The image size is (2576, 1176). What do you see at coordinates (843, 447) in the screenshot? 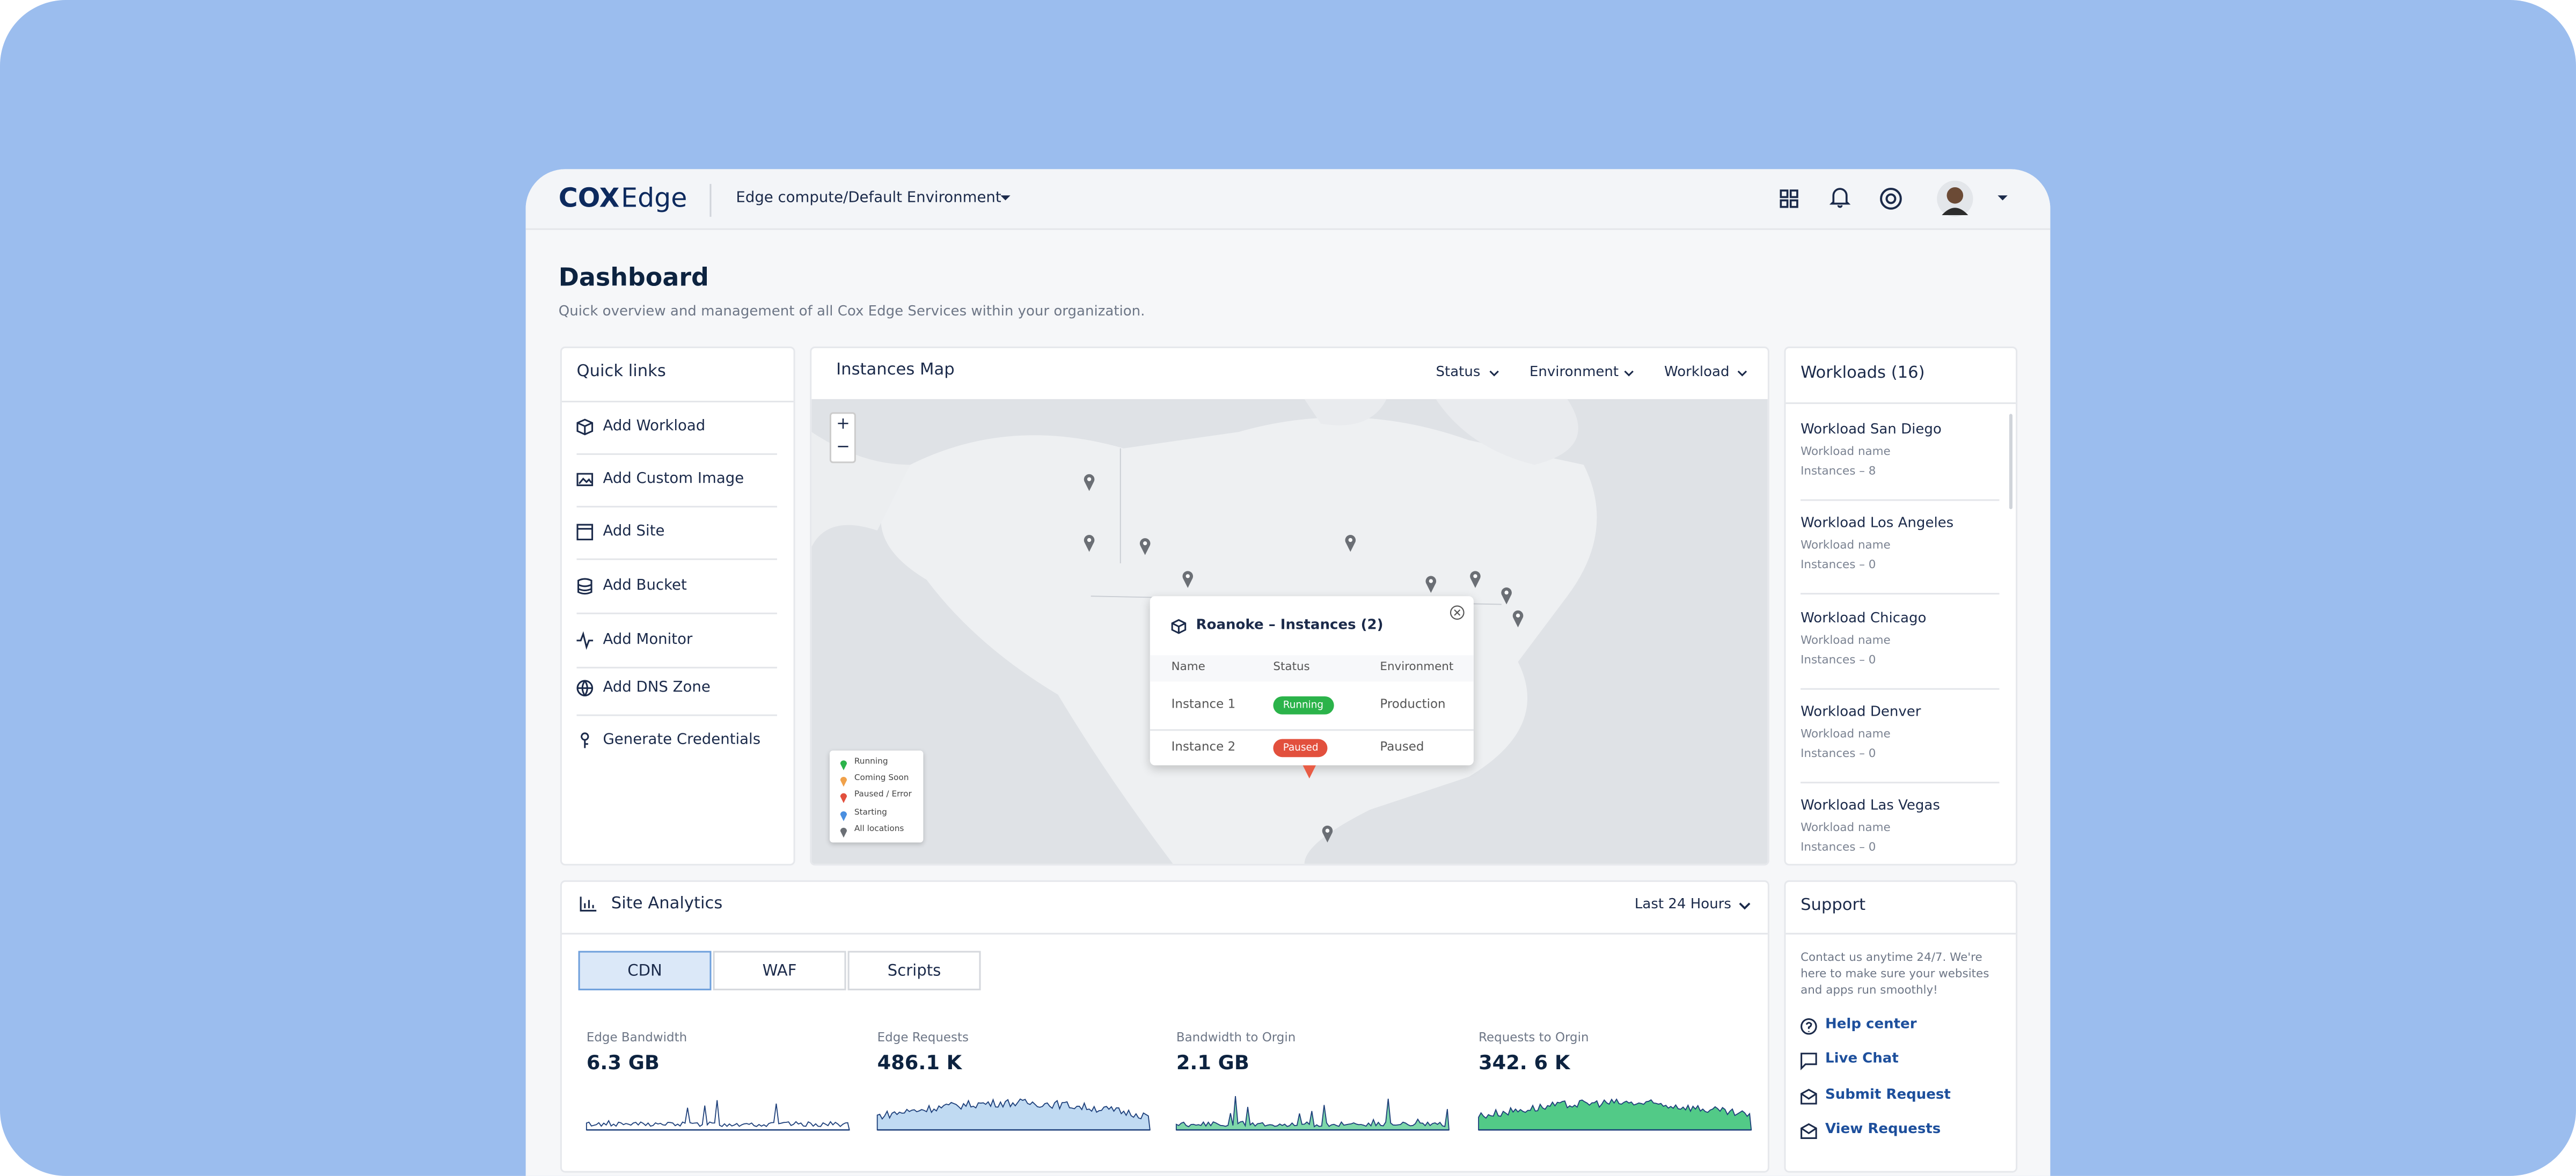
I see `zoom-out: −` at bounding box center [843, 447].